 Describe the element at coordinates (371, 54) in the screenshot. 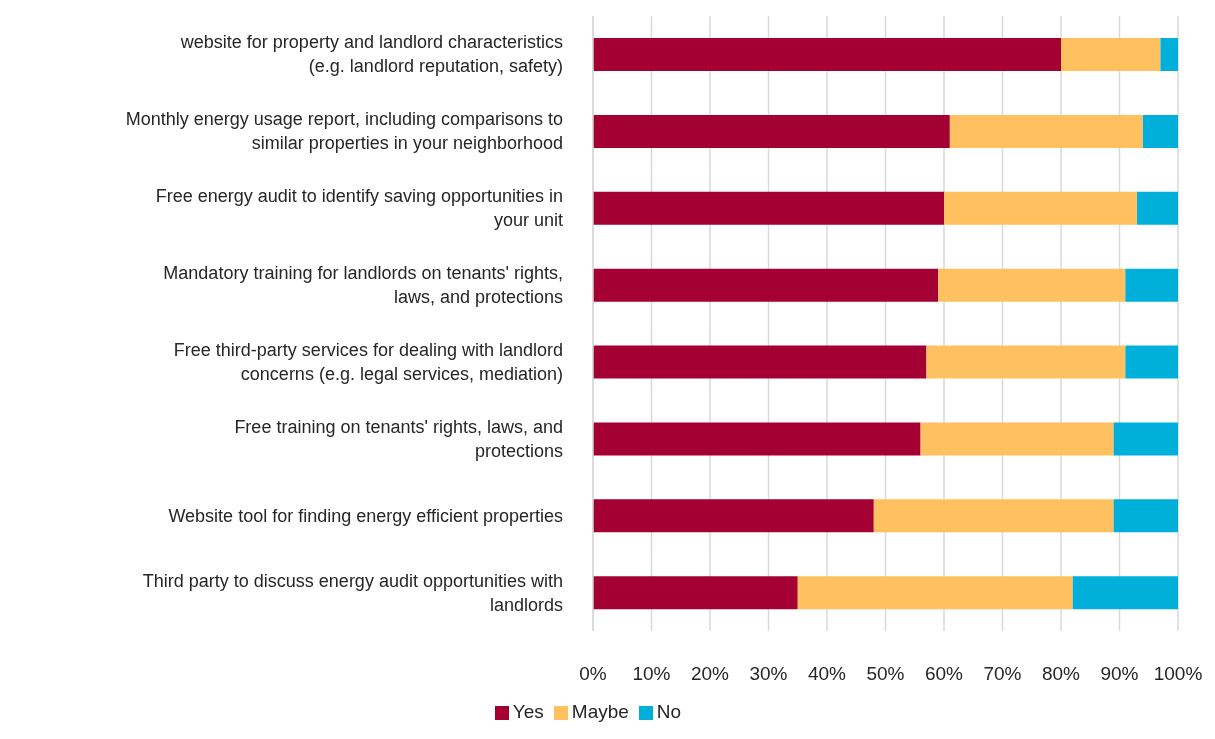

I see `y-tick-label: website for property and landlord characteristics (e.g. landlord reputation, safety)` at that location.